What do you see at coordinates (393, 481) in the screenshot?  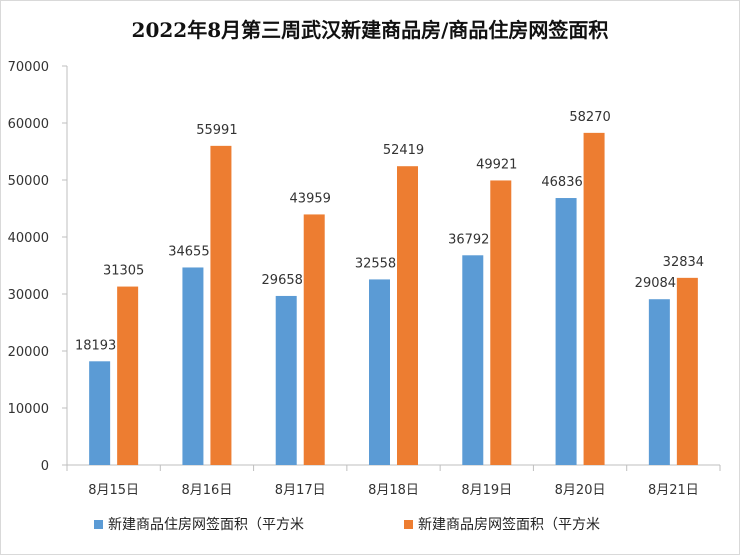 I see `x-axis: 8月15日 8月16日 8月17日 8月18日 8月19日 8月20日 8月21日` at bounding box center [393, 481].